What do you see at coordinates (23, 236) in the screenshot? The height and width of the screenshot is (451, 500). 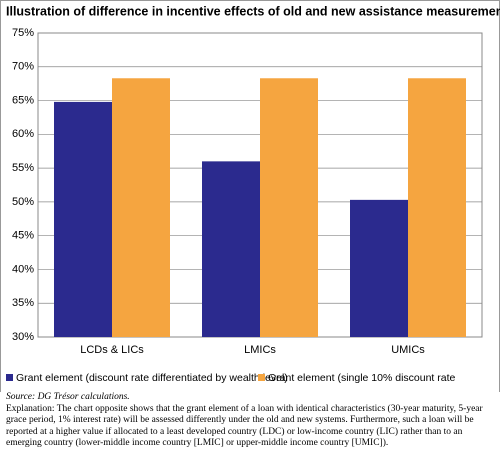 I see `y-tick-label: 45%` at bounding box center [23, 236].